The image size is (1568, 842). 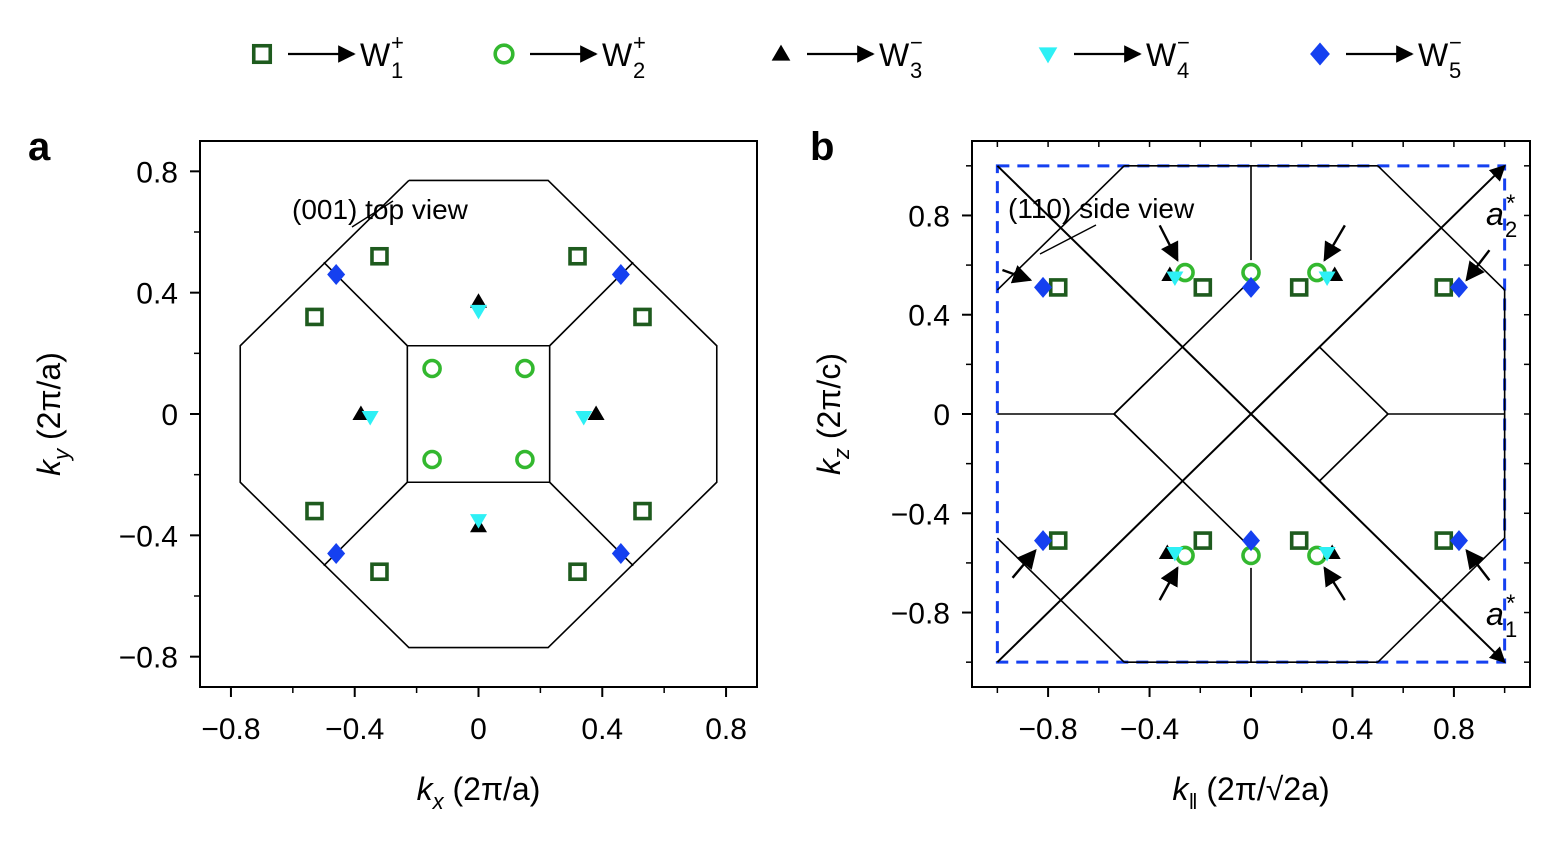 I want to click on vector-label-a1: a, so click(x=1495, y=614).